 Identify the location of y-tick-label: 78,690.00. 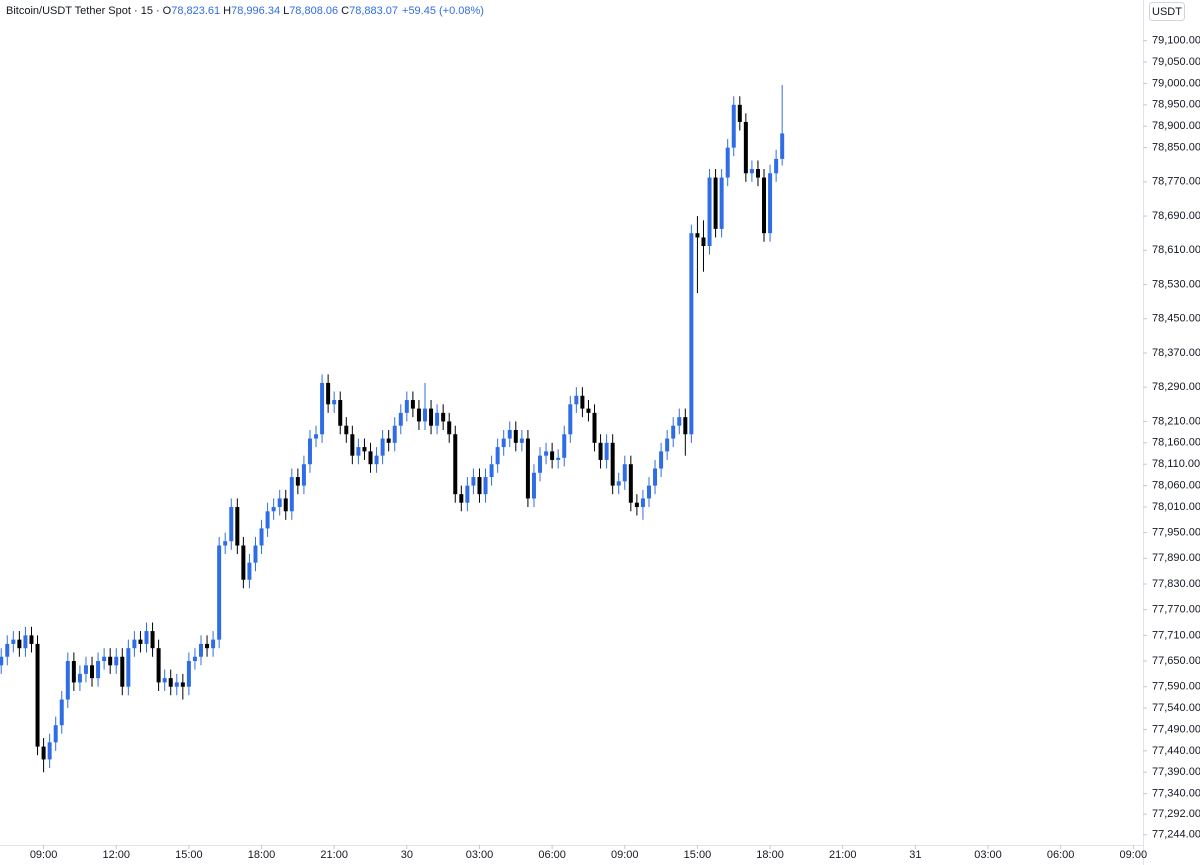
(1176, 216).